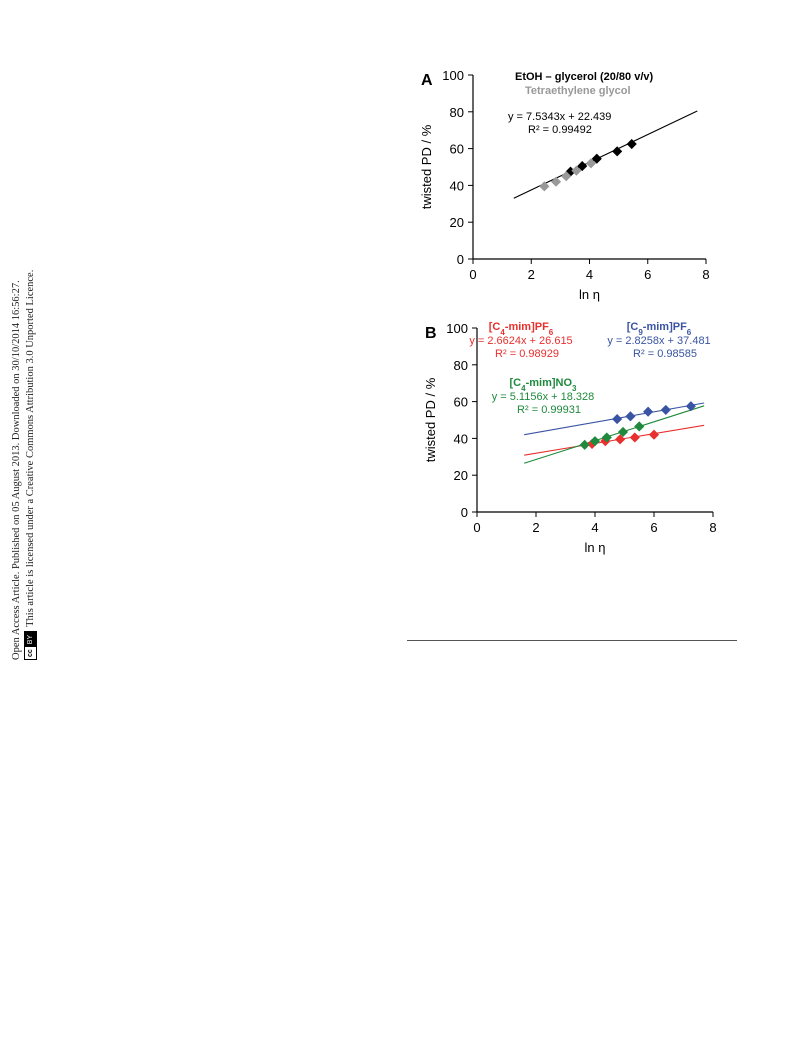 The height and width of the screenshot is (1039, 793). I want to click on fit-r2: R² = 0.99492, so click(560, 130).